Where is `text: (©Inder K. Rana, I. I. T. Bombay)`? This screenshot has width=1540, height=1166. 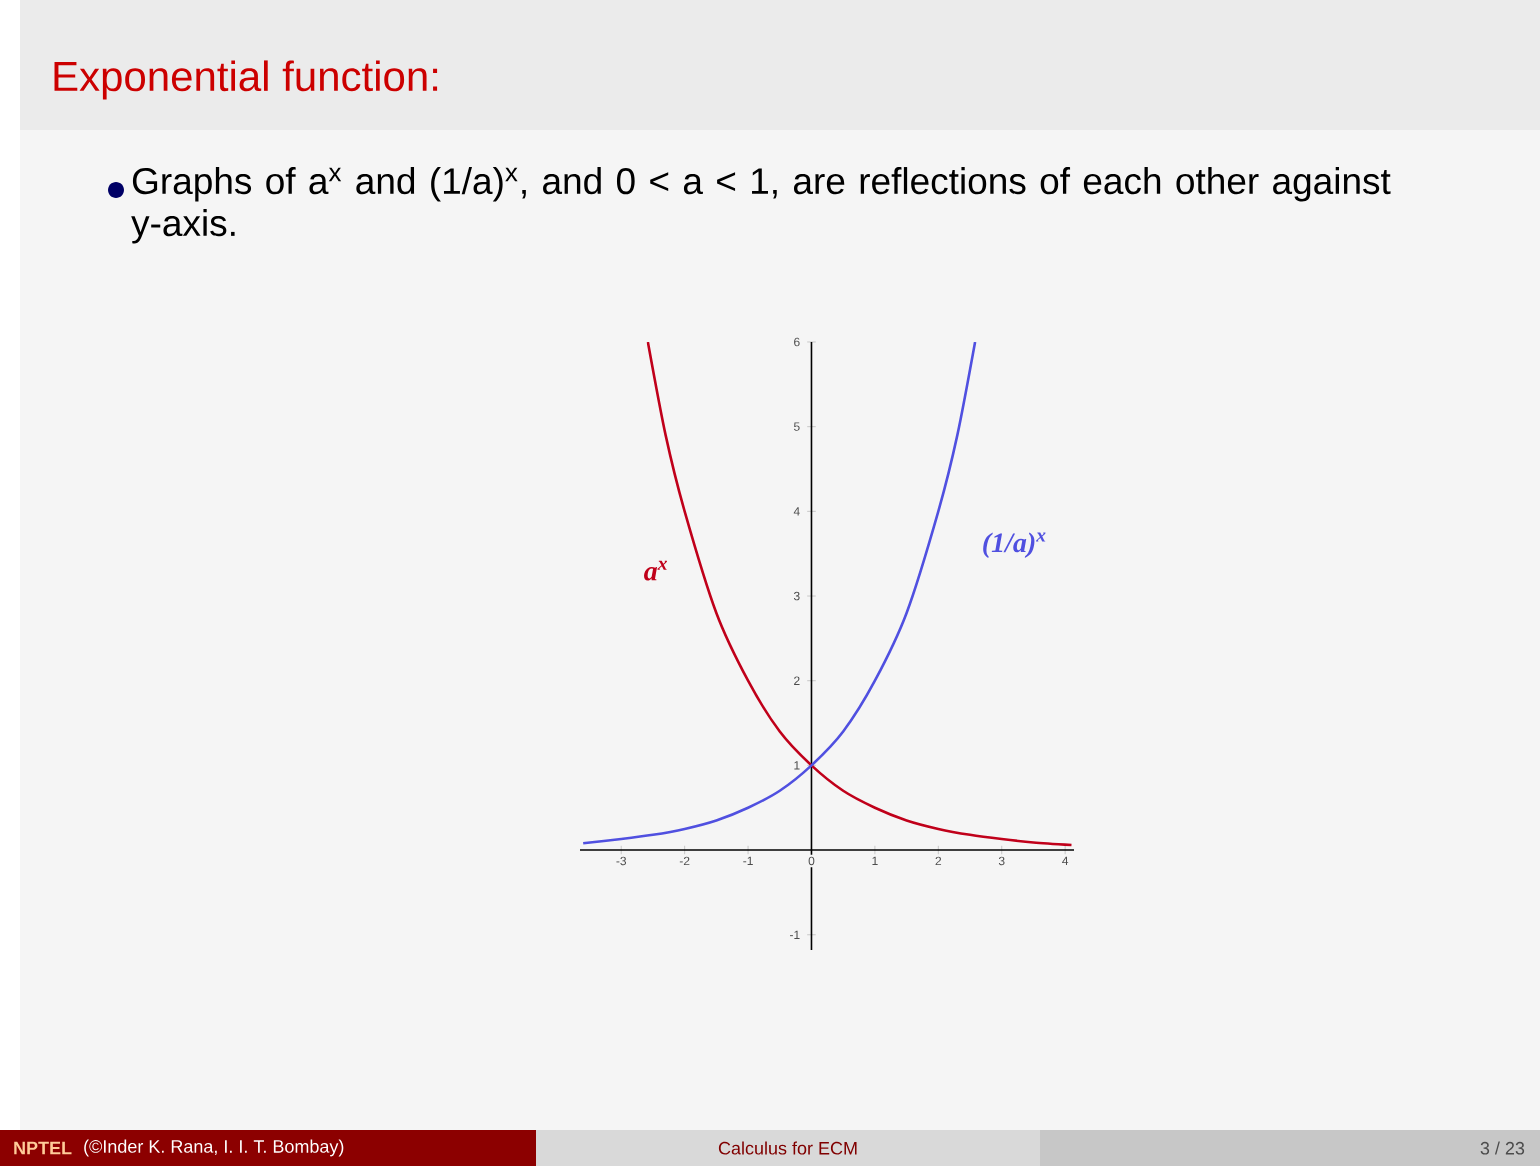 text: (©Inder K. Rana, I. I. T. Bombay) is located at coordinates (214, 1148).